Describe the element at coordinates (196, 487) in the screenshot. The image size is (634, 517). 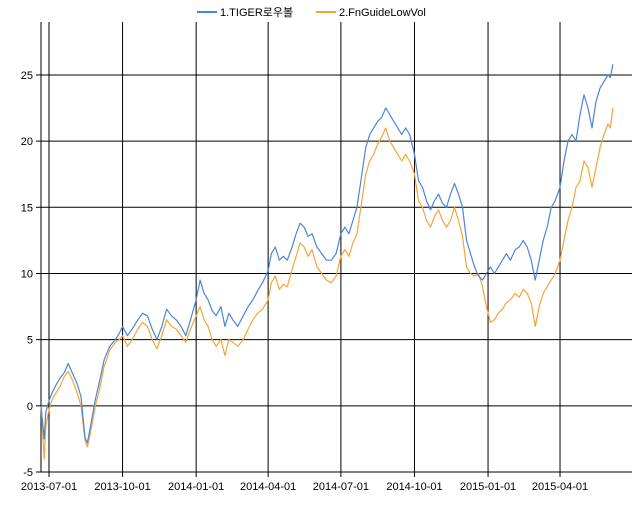
I see `x-tick-label: 2014-01-01` at that location.